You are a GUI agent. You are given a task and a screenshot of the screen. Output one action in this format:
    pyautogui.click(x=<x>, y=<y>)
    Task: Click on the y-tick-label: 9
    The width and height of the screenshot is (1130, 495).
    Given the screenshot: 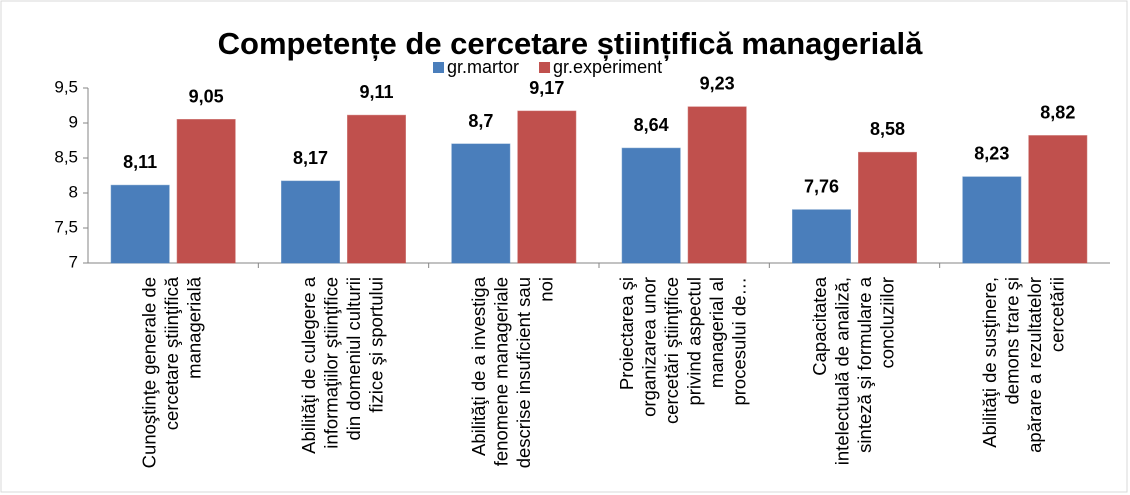 What is the action you would take?
    pyautogui.click(x=73, y=121)
    